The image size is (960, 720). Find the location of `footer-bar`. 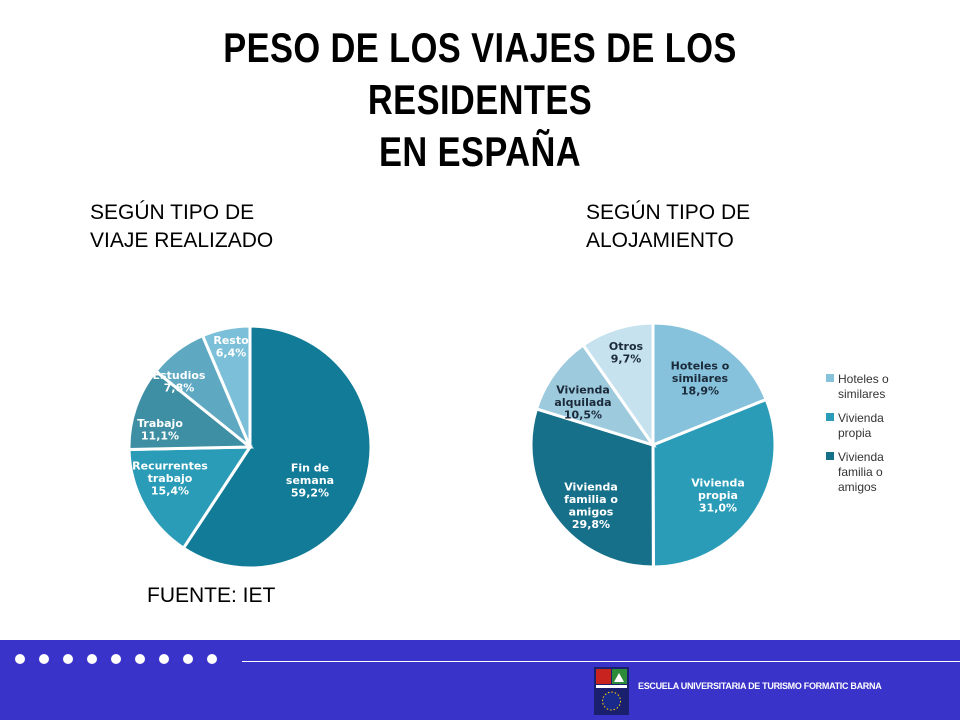

footer-bar is located at coordinates (480, 680).